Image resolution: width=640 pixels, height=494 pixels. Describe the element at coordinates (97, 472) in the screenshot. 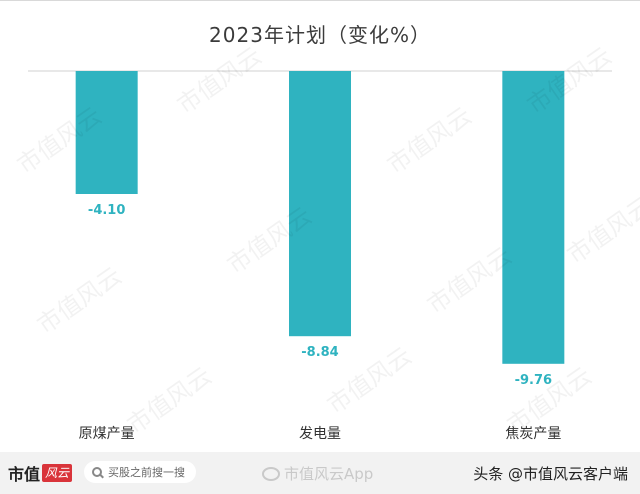

I see `search-icon` at that location.